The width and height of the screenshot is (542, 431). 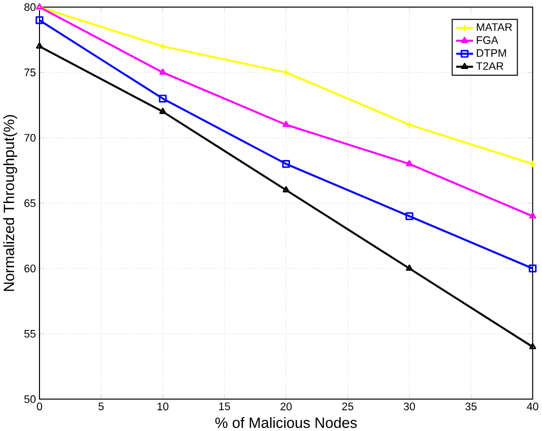 I want to click on legend-label: FGA, so click(x=487, y=40).